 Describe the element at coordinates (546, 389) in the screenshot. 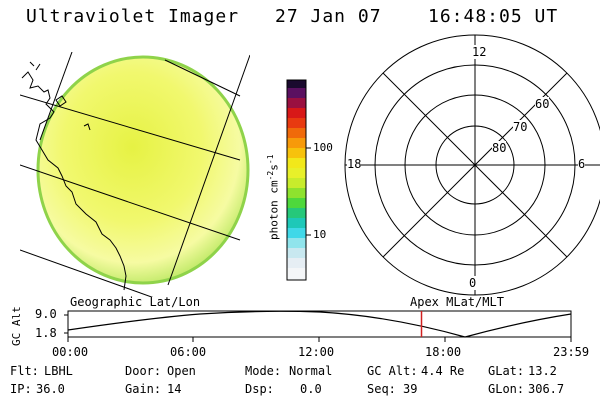

I see `glon-value: 306.7` at that location.